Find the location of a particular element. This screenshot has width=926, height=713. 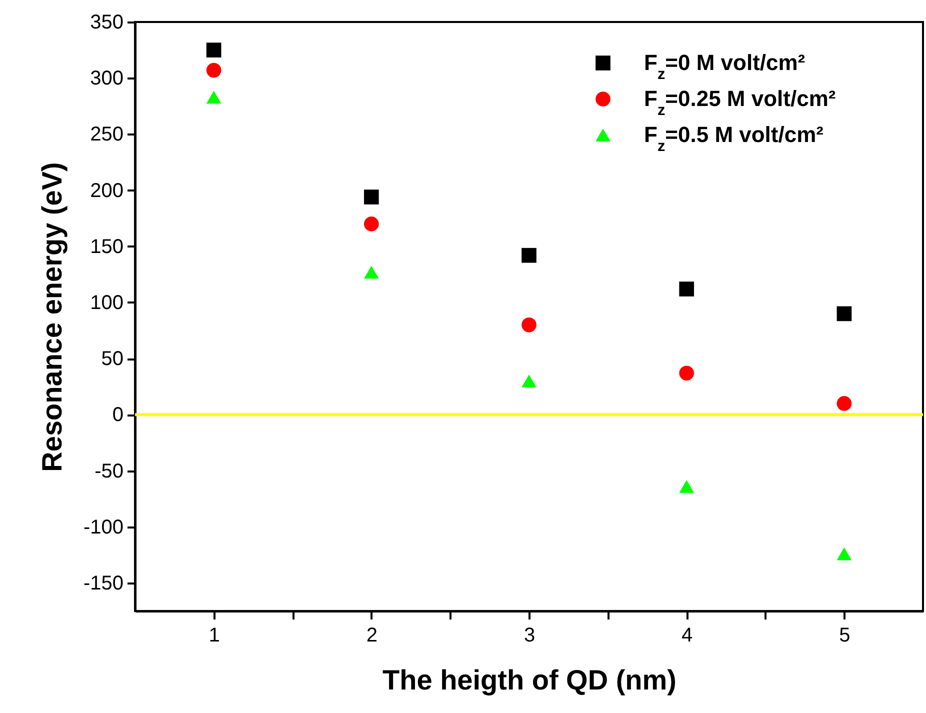

x-tick-label: 4 is located at coordinates (687, 635).